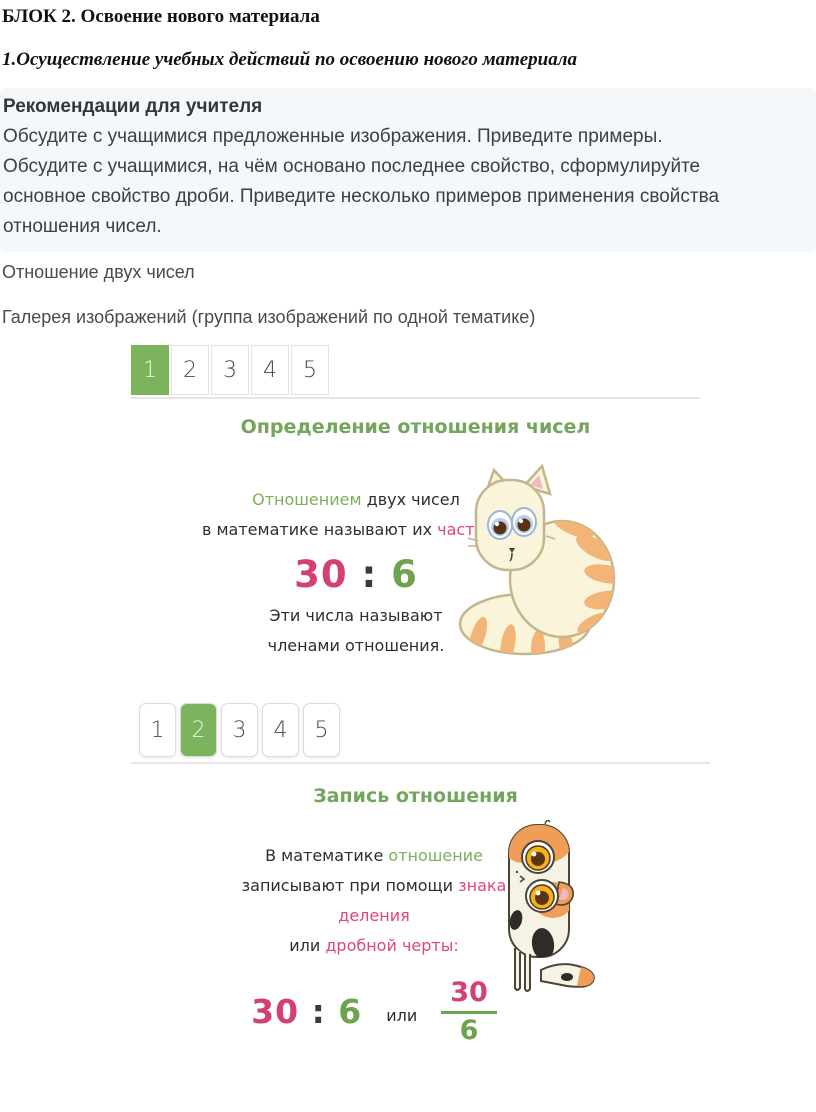 This screenshot has height=1112, width=816. What do you see at coordinates (350, 1011) in the screenshot?
I see `slide2-expr-right: 6` at bounding box center [350, 1011].